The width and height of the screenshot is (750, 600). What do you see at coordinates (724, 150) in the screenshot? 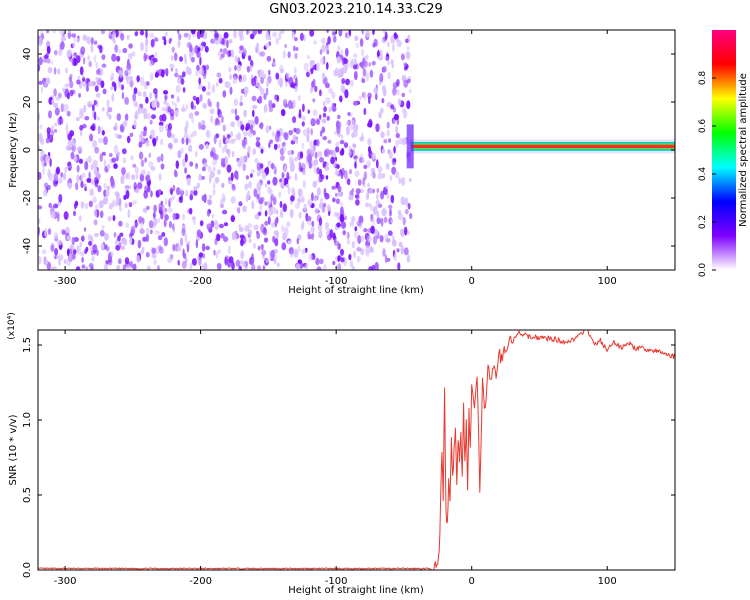
I see `colorbar-gradient` at bounding box center [724, 150].